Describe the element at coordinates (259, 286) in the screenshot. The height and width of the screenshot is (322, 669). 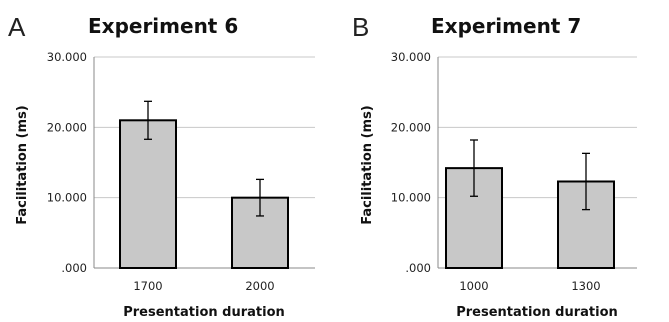
I see `x-tick-label: 2000` at that location.